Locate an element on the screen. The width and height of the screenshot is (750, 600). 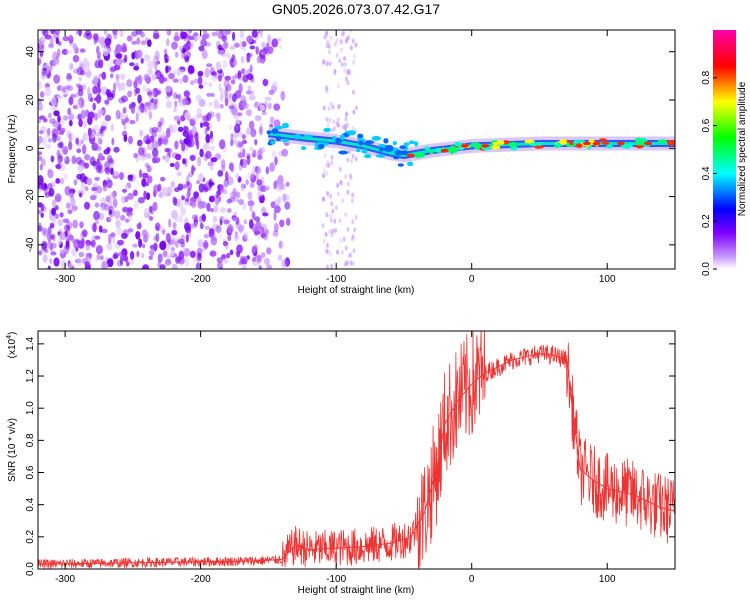
spectrogram-x-tick-label: -200 is located at coordinates (201, 279).